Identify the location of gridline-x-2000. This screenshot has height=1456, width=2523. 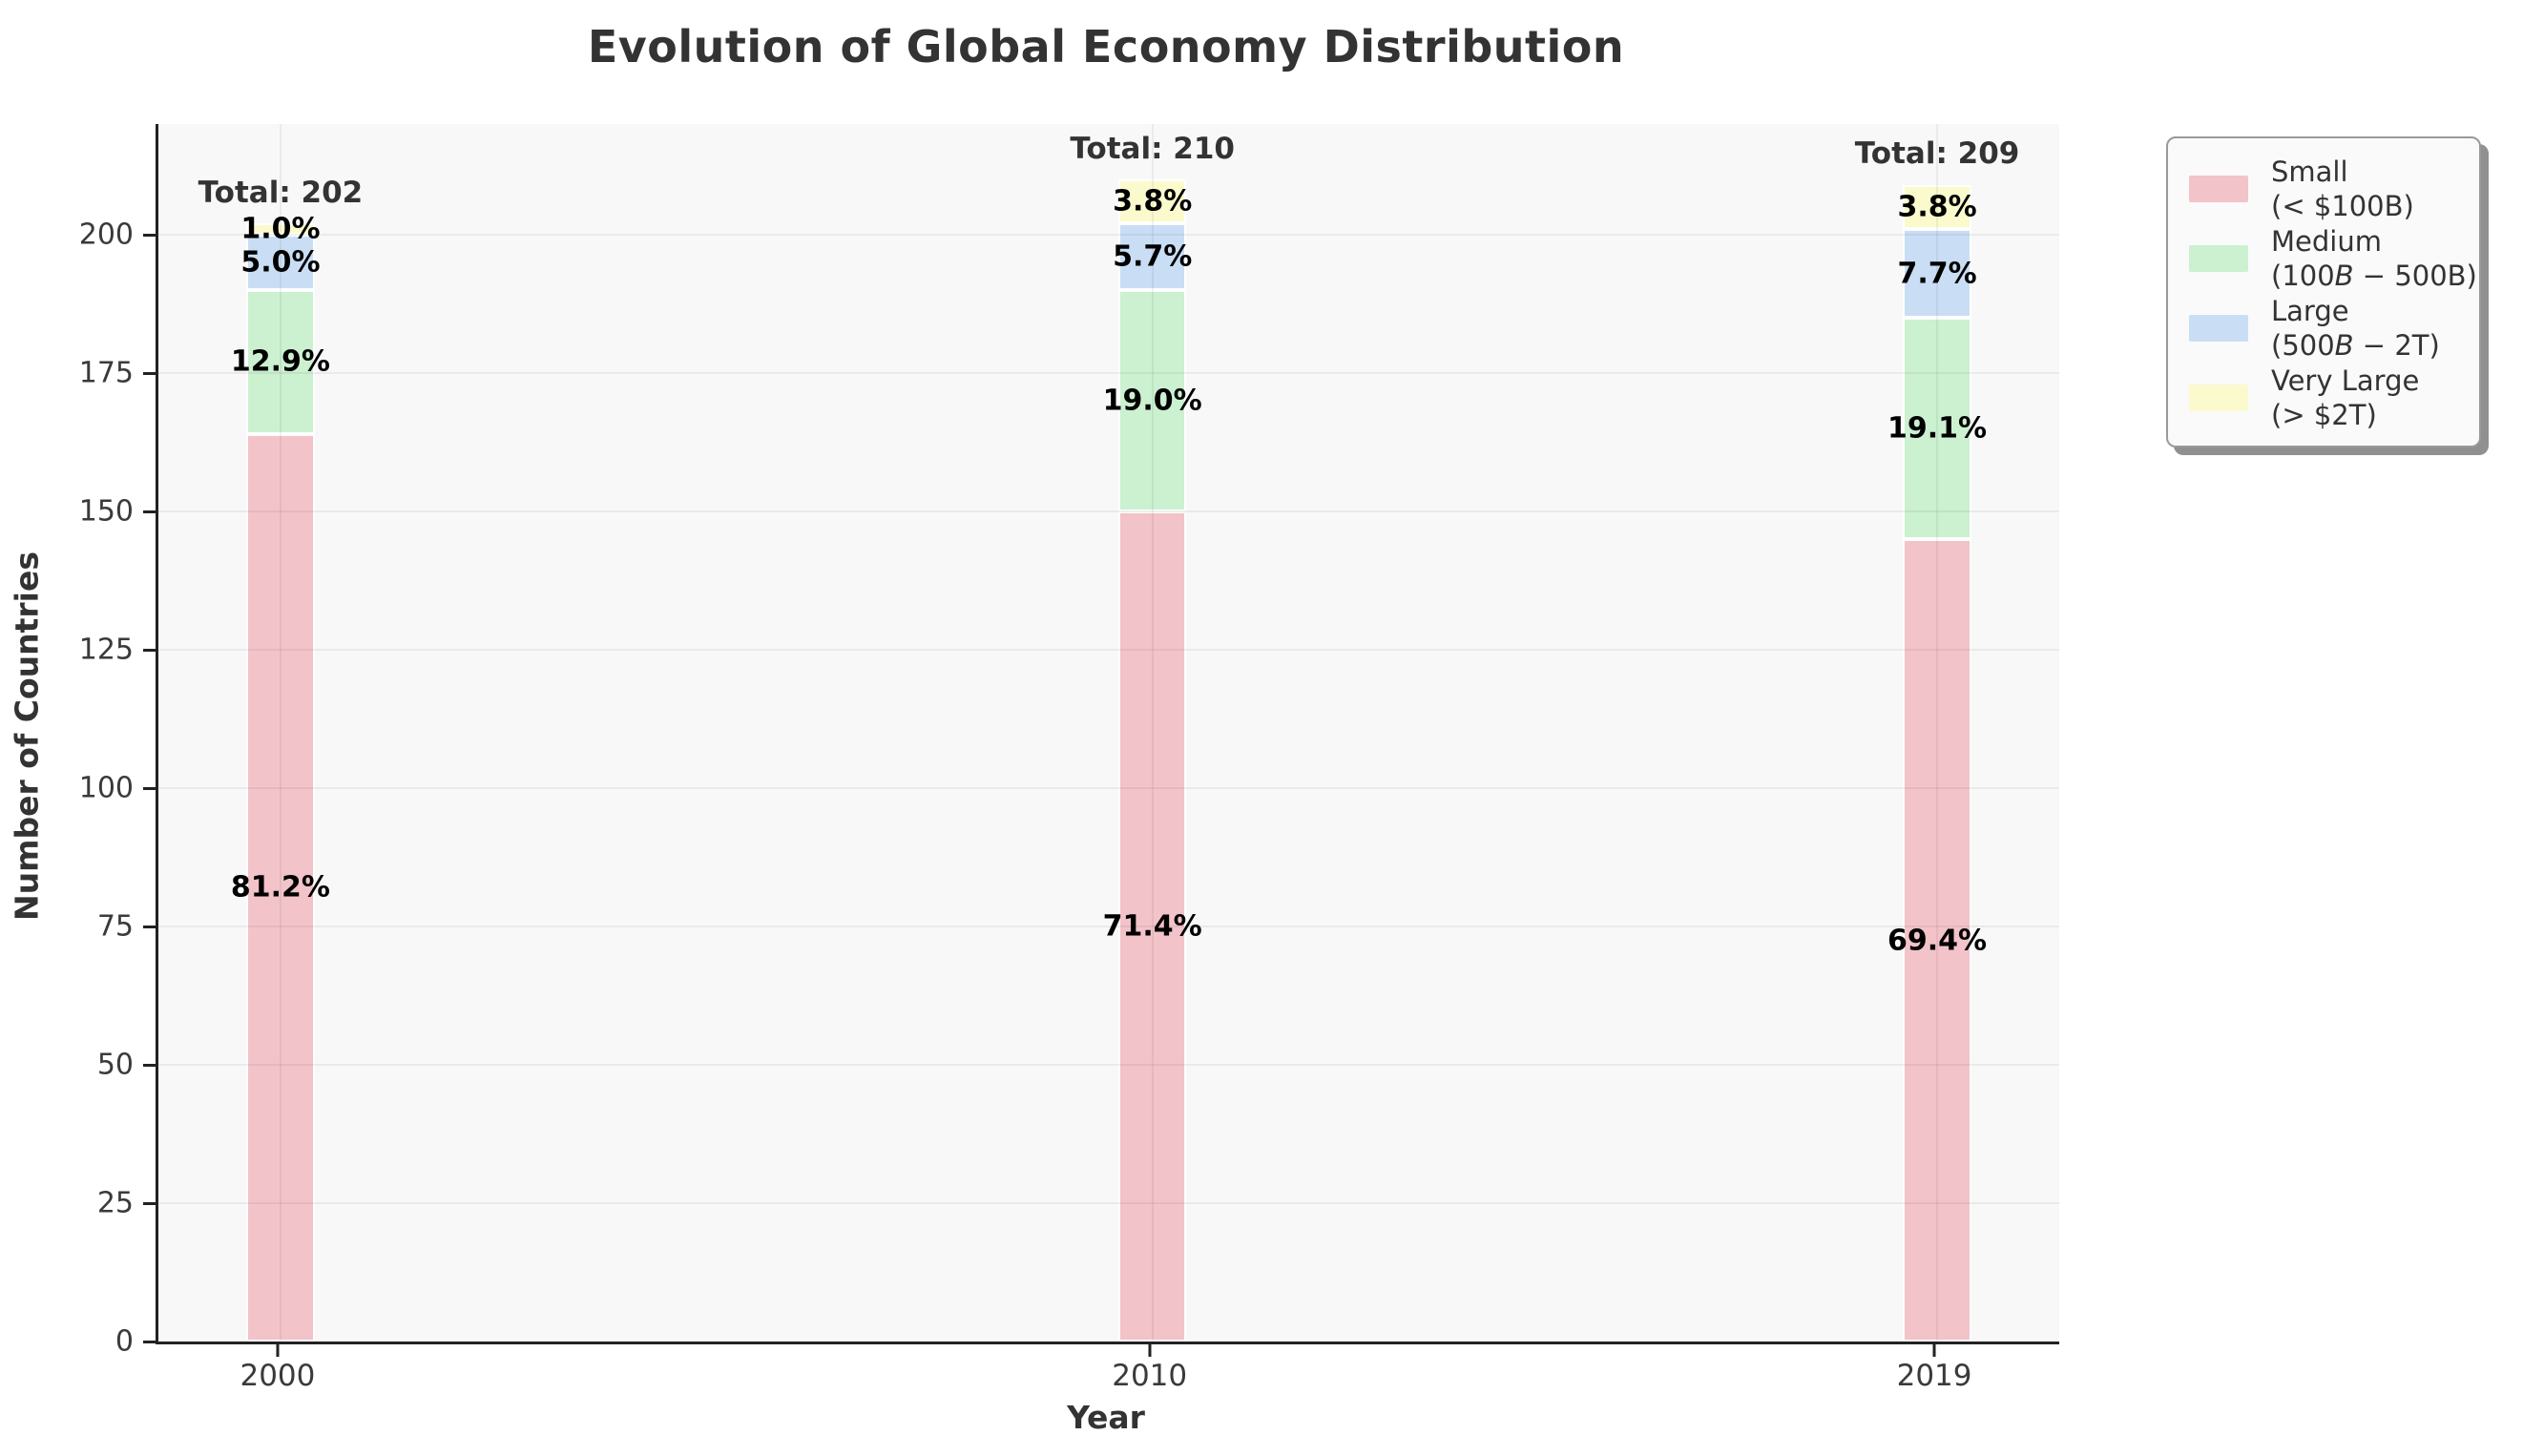
(280, 733).